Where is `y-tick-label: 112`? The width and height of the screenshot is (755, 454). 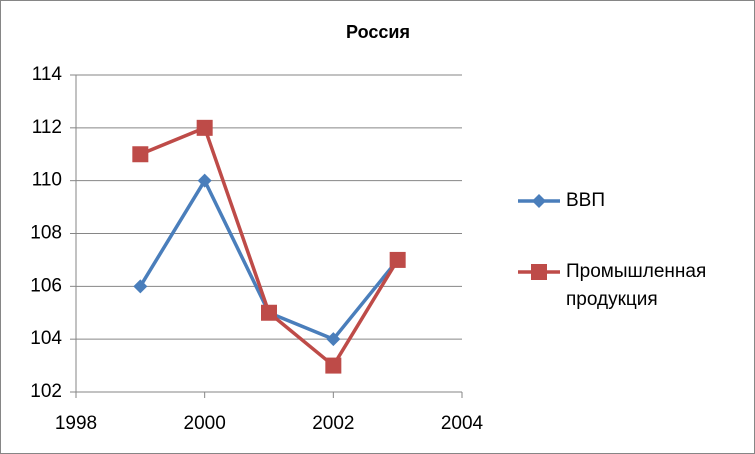
y-tick-label: 112 is located at coordinates (47, 127).